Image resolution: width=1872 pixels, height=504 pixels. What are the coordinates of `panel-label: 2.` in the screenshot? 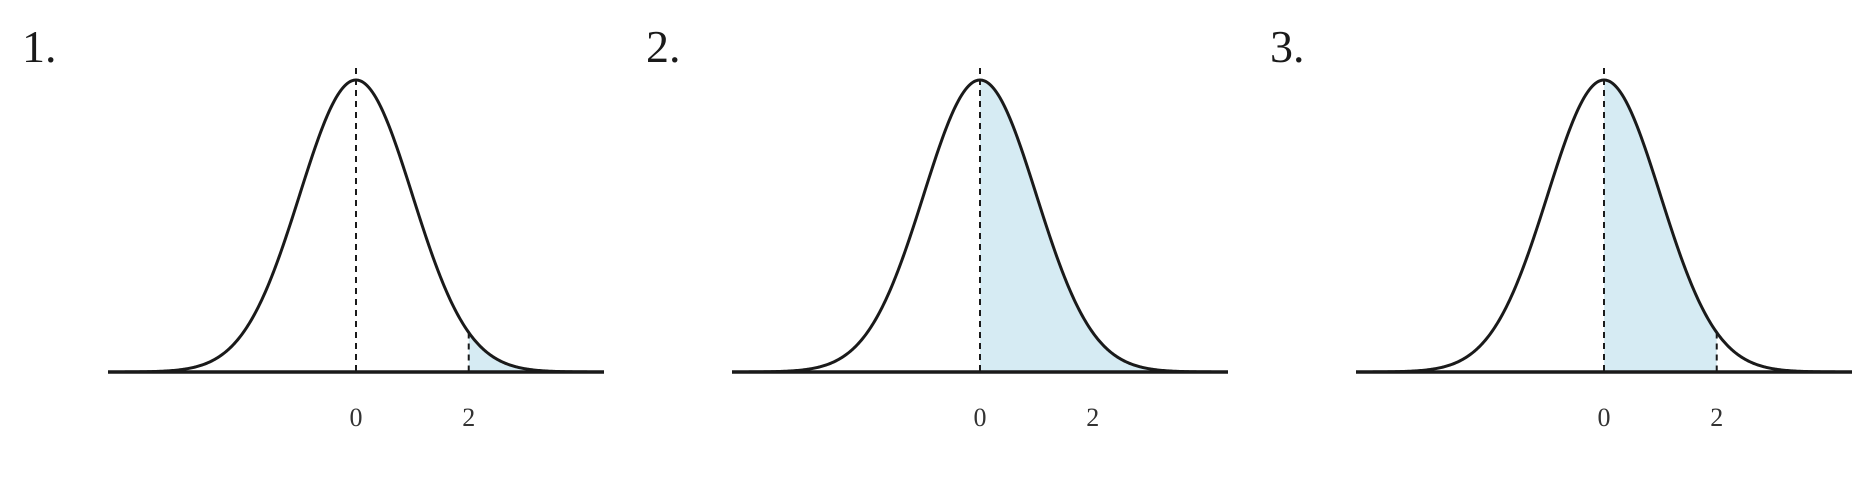 It's located at (663, 46).